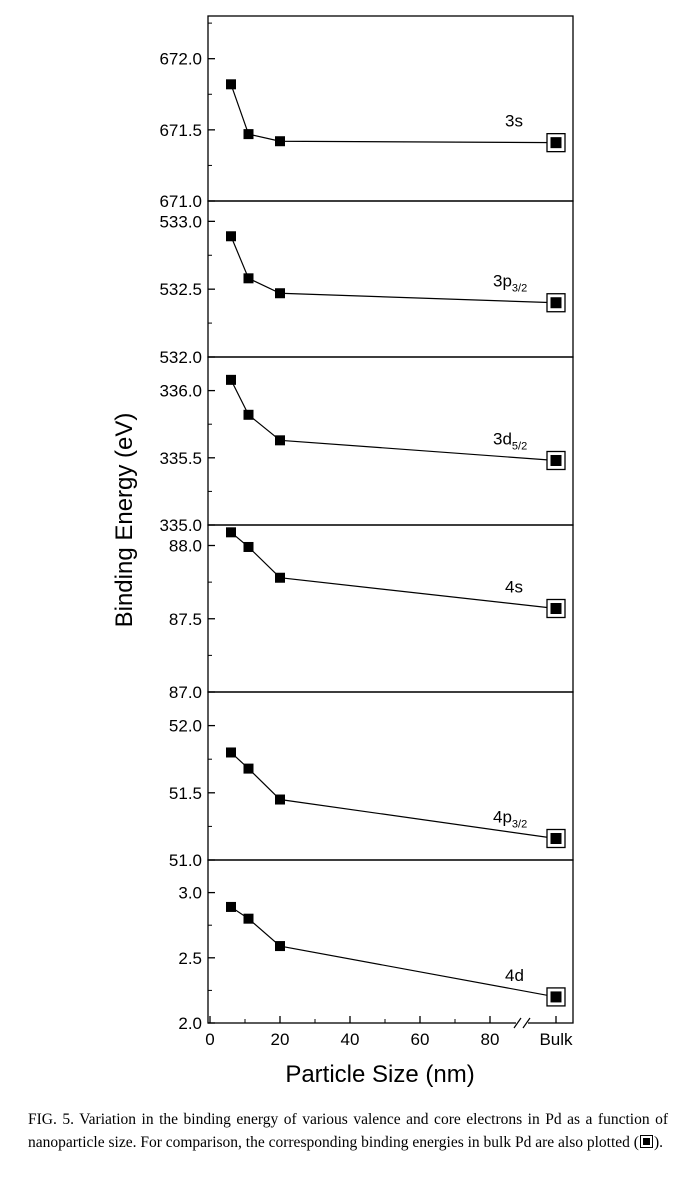 This screenshot has width=692, height=1200. I want to click on y-tick-label: 672.0, so click(180, 59).